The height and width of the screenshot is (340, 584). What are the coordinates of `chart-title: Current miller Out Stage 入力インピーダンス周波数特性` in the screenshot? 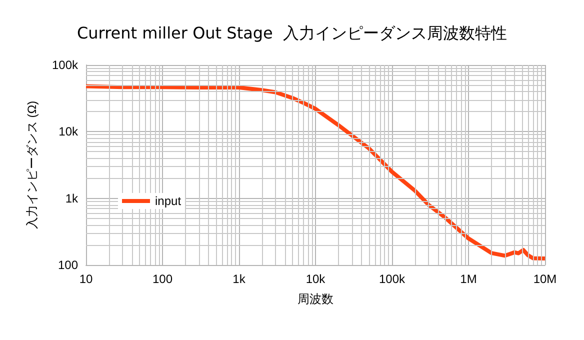 It's located at (292, 33).